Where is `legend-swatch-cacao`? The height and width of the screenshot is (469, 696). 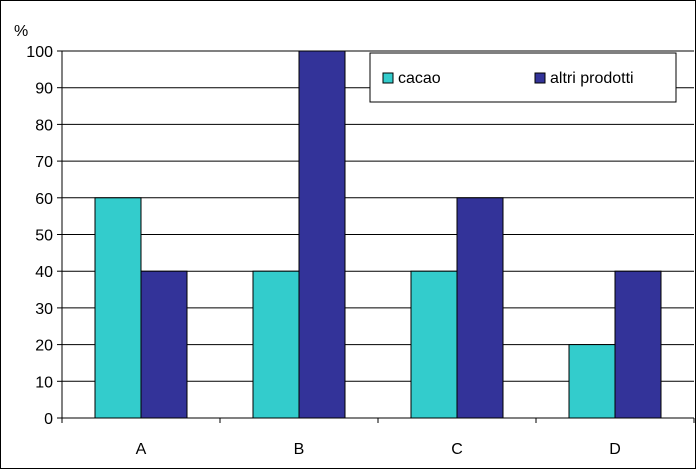 legend-swatch-cacao is located at coordinates (388, 78).